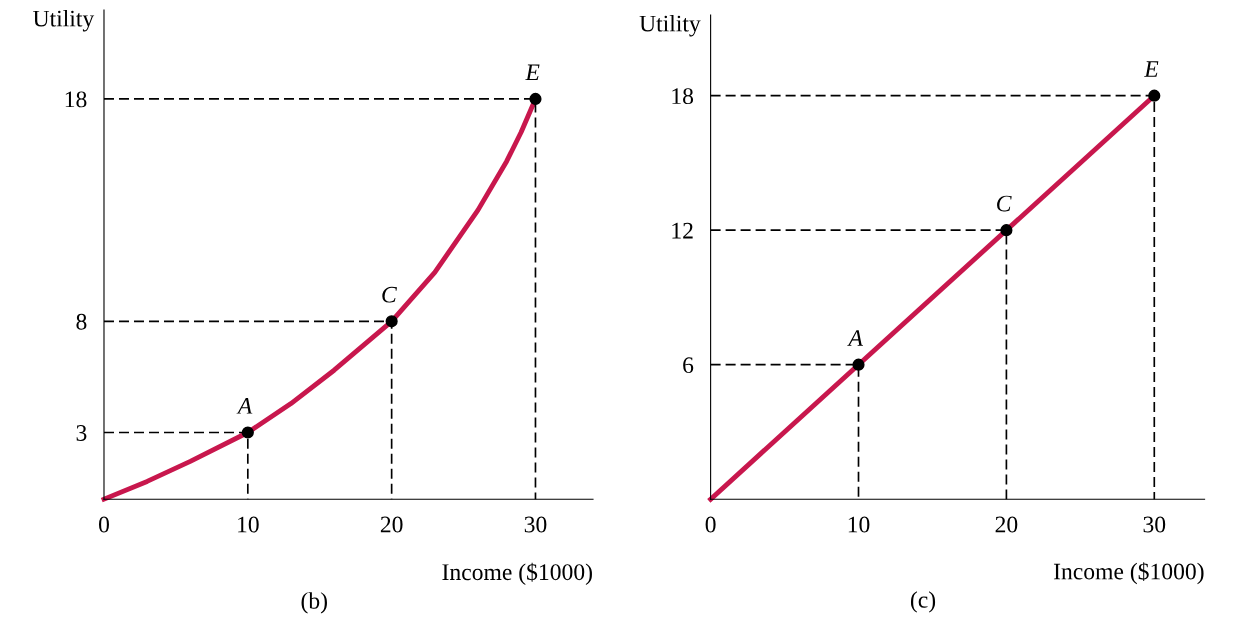 Image resolution: width=1238 pixels, height=624 pixels. What do you see at coordinates (81, 321) in the screenshot?
I see `y-tick-label: 8` at bounding box center [81, 321].